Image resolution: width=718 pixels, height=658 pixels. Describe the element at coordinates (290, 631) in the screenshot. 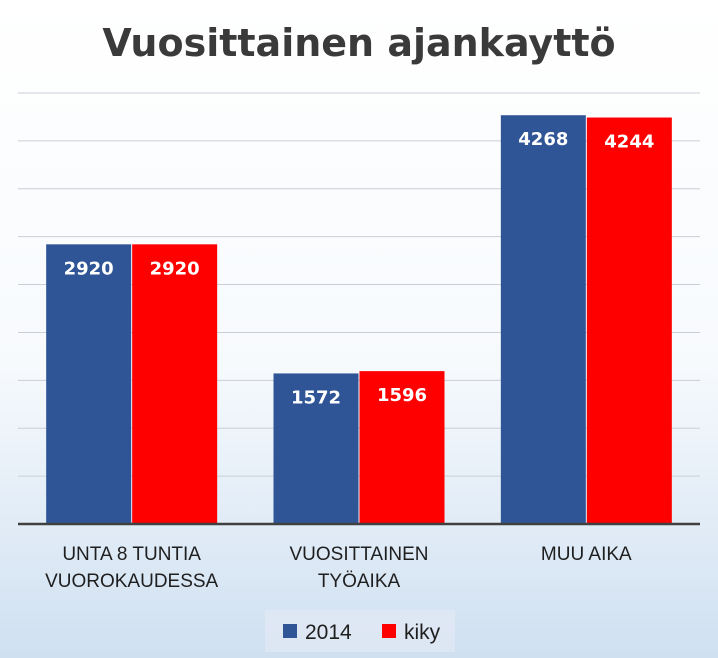

I see `legend-swatch-2014` at that location.